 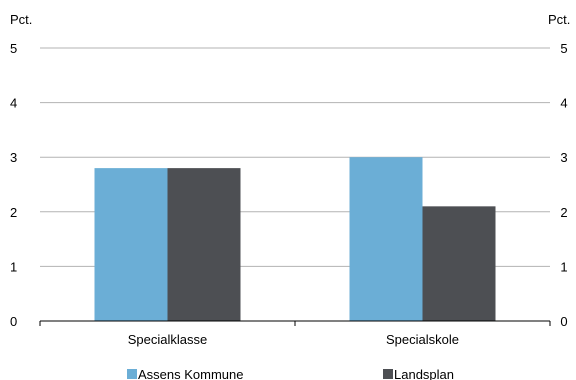 I want to click on legend-label: Landsplan, so click(x=424, y=373).